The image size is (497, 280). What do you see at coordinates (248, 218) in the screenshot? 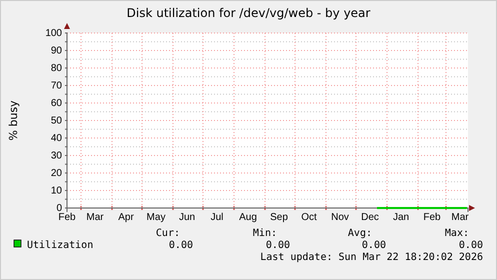
I see `x-tick-label: Aug` at bounding box center [248, 218].